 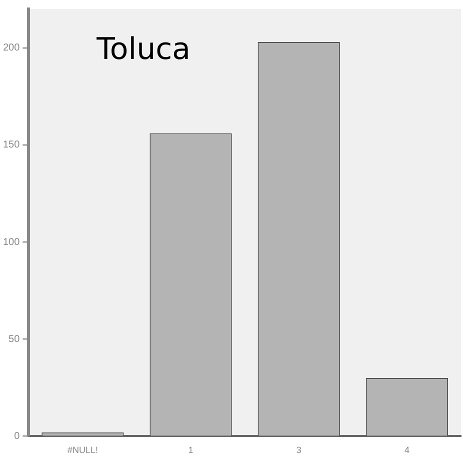 I want to click on y-tick-label: 150, so click(x=11, y=145).